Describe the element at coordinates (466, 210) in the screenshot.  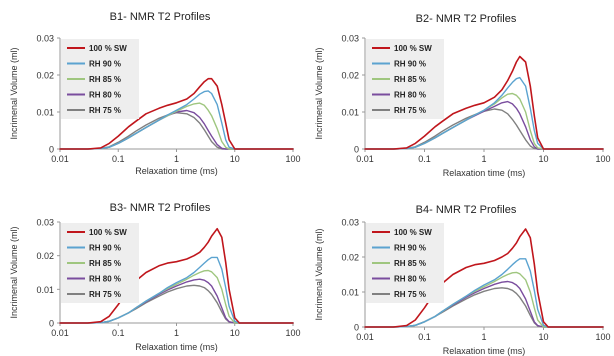
I see `chart-title: B4- NMR T2 Profiles` at that location.